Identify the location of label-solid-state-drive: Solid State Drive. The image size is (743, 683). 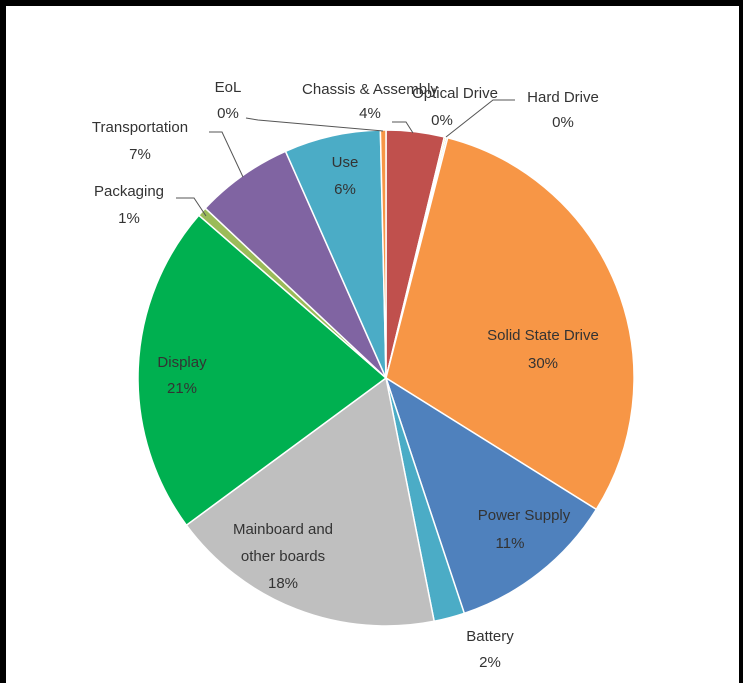
(543, 335).